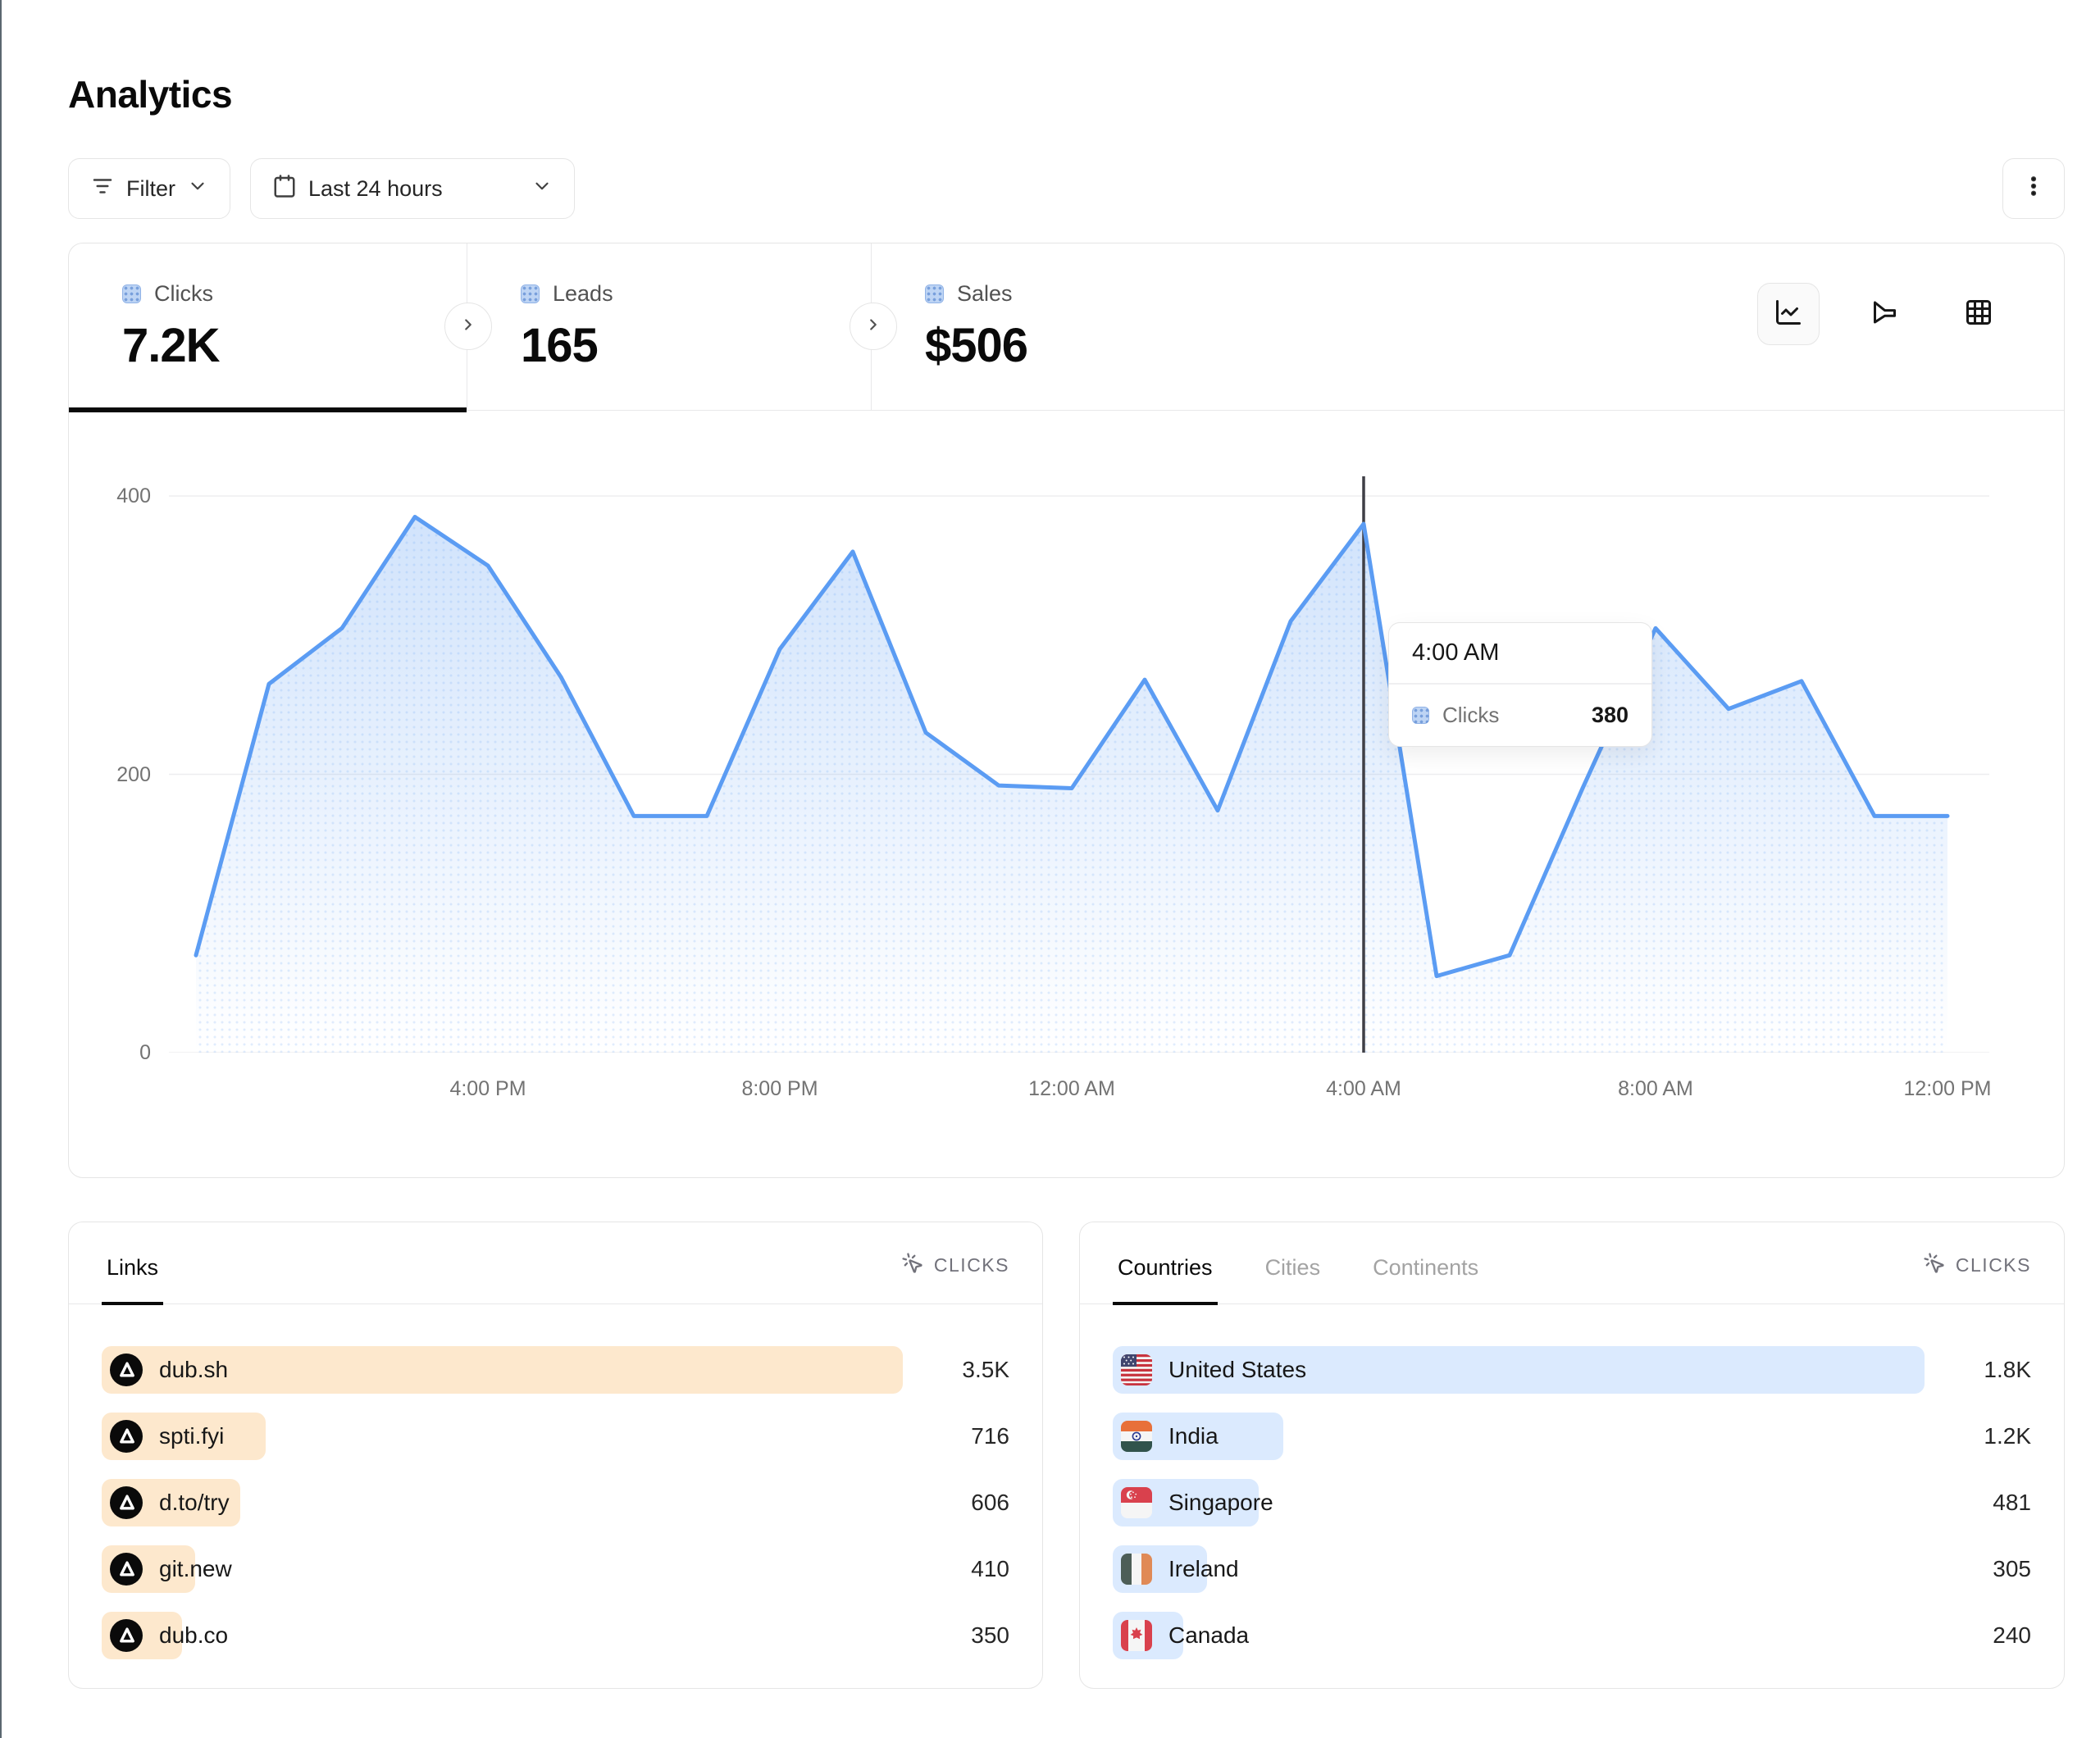 This screenshot has height=1738, width=2100. I want to click on row-label: Canada, so click(1209, 1635).